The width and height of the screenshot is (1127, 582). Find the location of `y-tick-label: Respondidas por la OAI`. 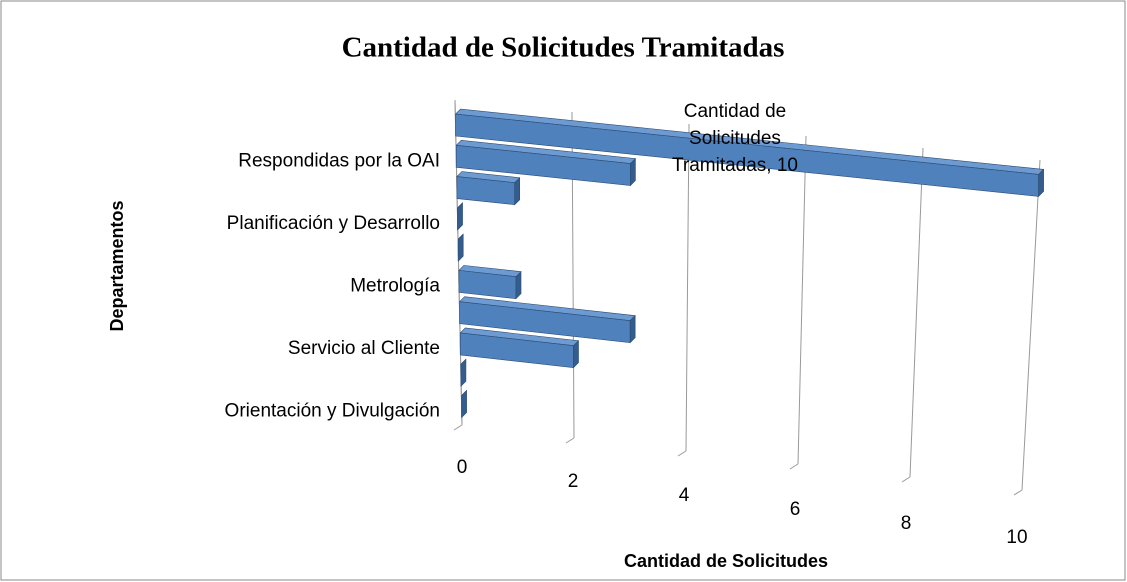

y-tick-label: Respondidas por la OAI is located at coordinates (339, 160).